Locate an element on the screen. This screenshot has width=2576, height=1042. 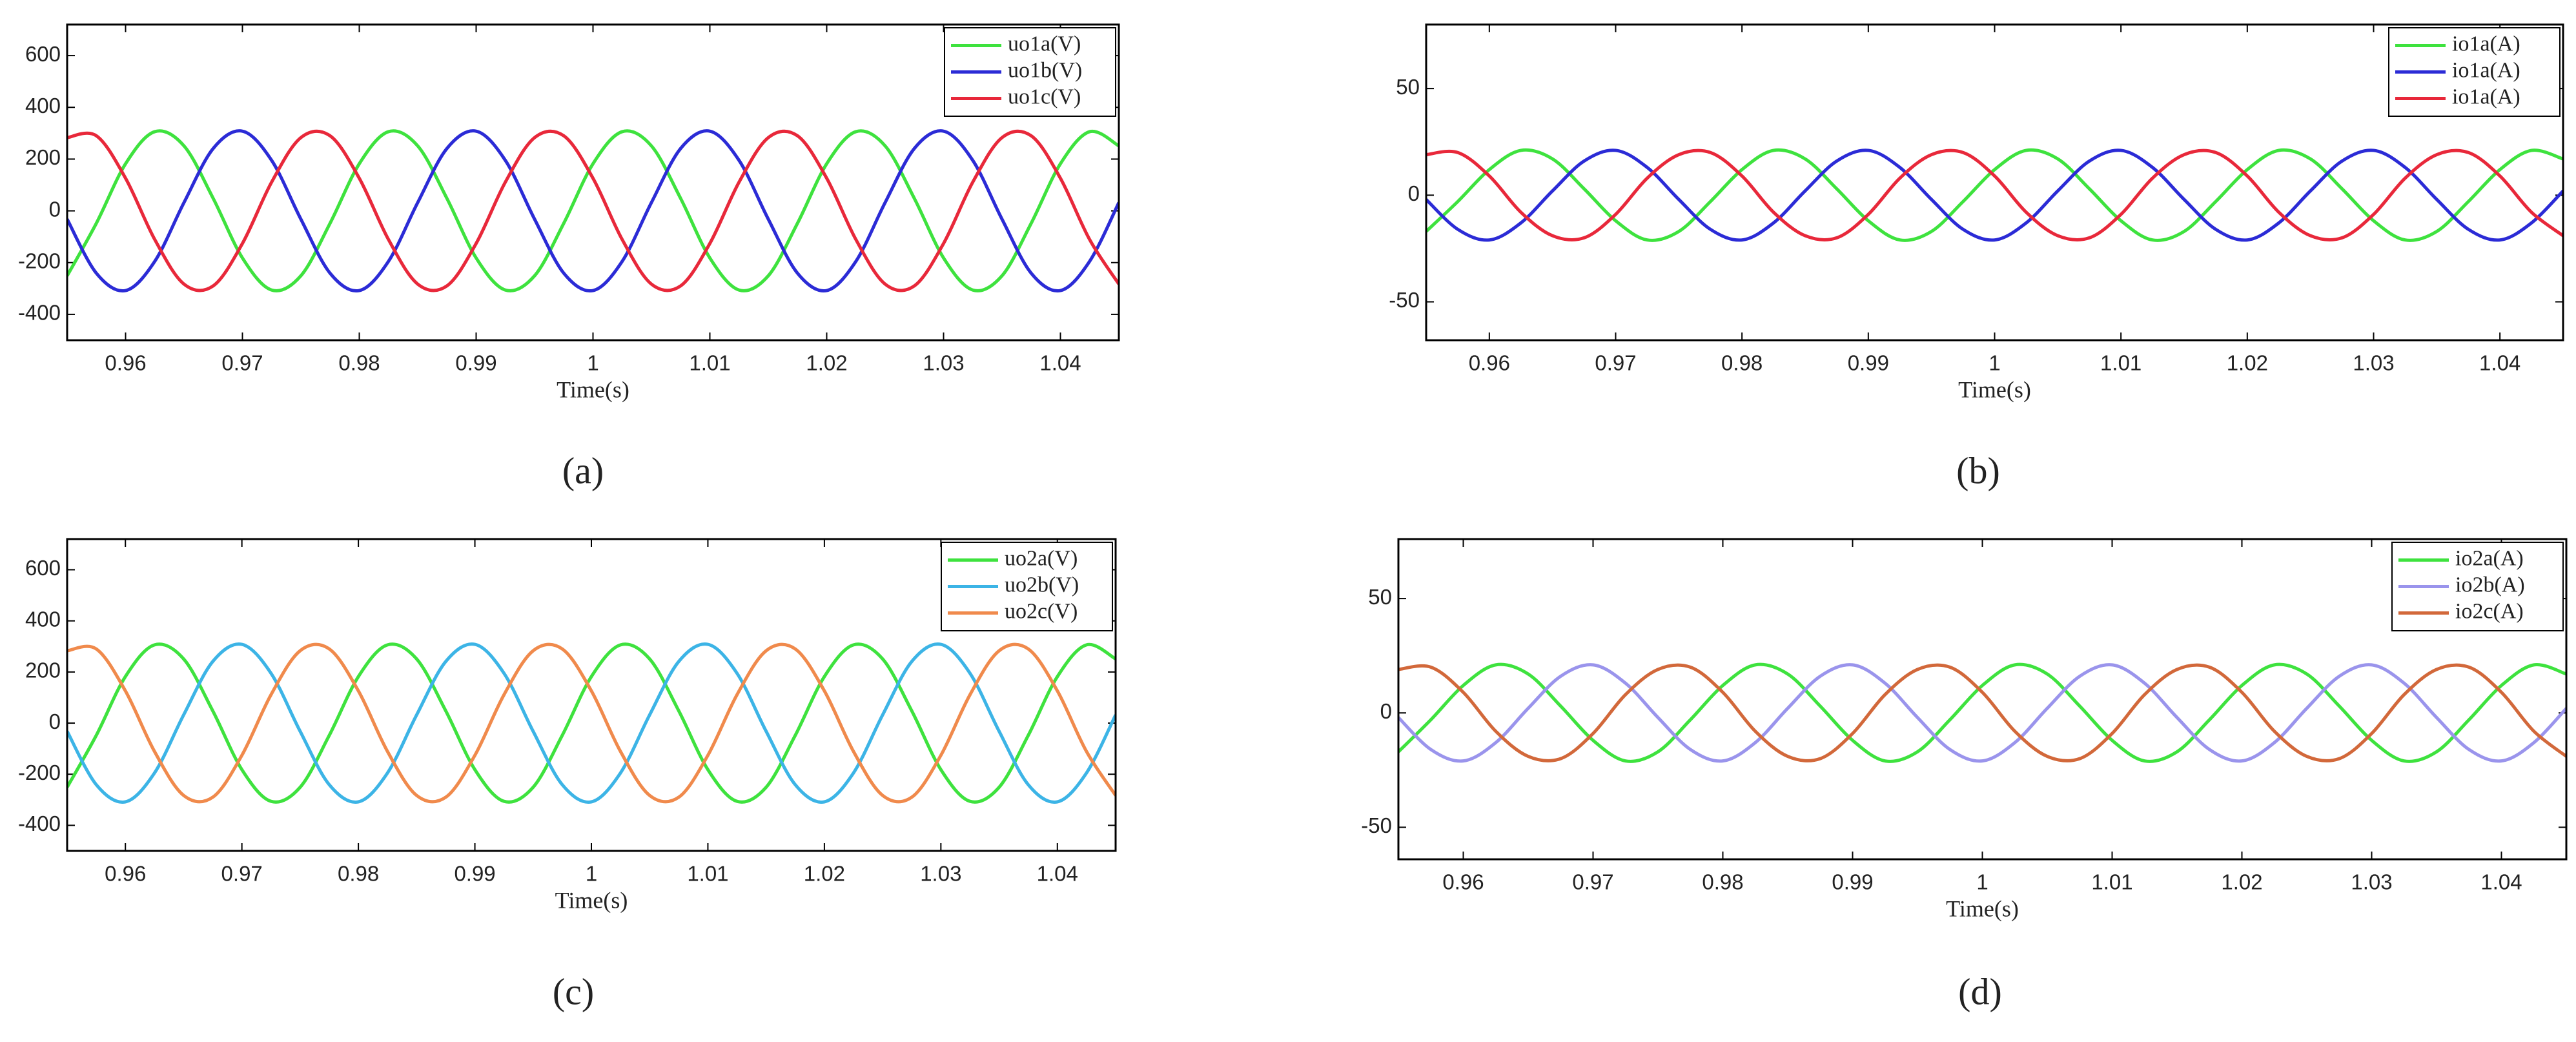
legend: uo2a(V) uo2b(V)uo2c(V) is located at coordinates (1027, 586).